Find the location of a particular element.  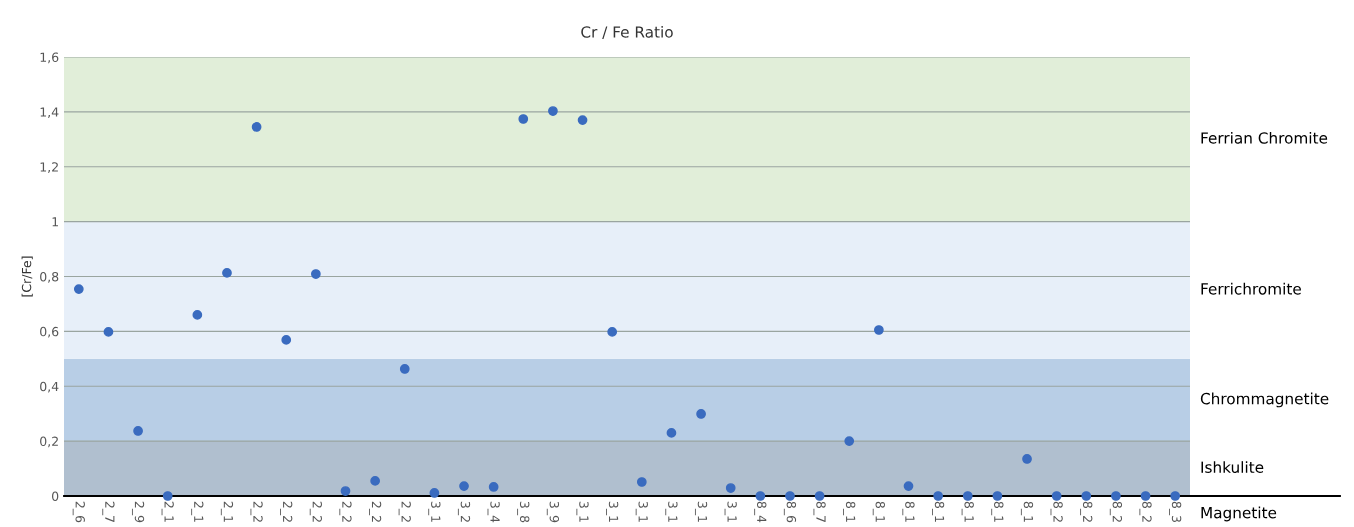

text: Magnetite is located at coordinates (1239, 514).